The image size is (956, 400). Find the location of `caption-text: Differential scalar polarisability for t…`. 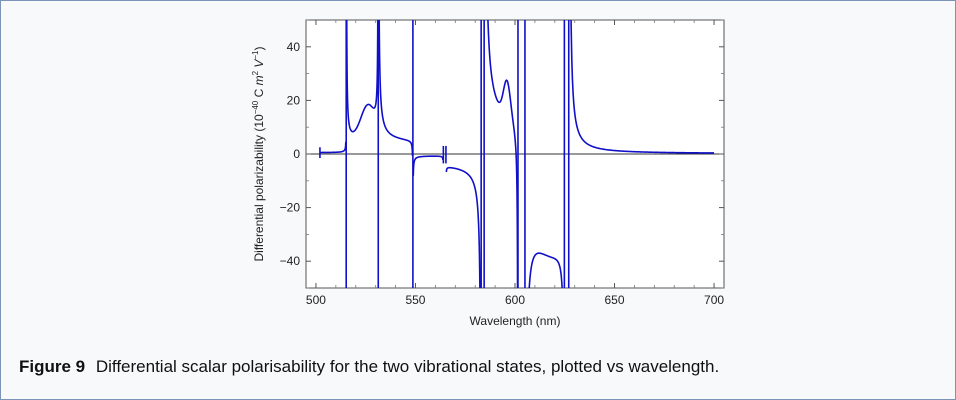

caption-text: Differential scalar polarisability for t… is located at coordinates (407, 366).